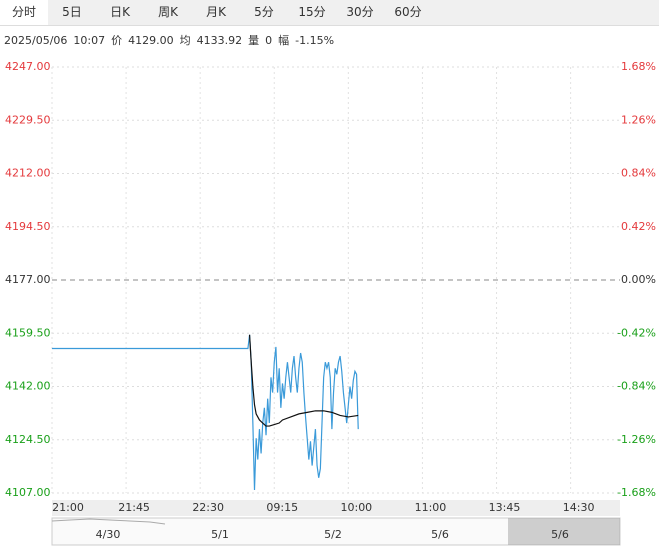 The width and height of the screenshot is (659, 546). I want to click on avg-label: 均, so click(185, 40).